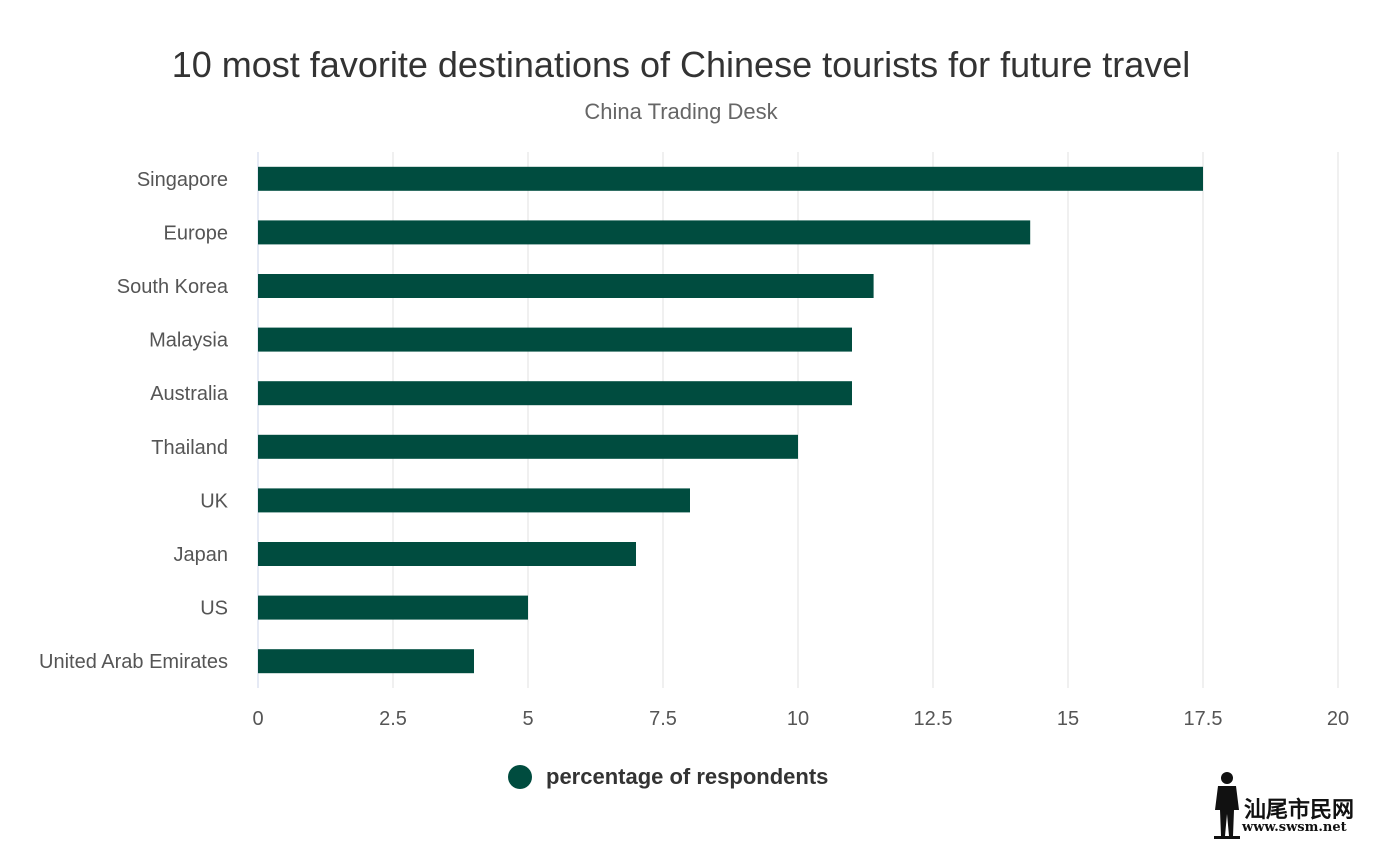 The image size is (1376, 844). Describe the element at coordinates (133, 662) in the screenshot. I see `category-label: United Arab Emirates` at that location.